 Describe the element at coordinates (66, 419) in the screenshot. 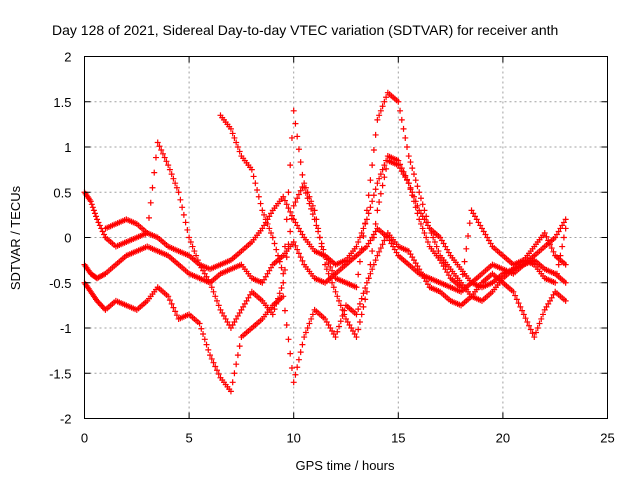

I see `y-tick-label: -2` at that location.